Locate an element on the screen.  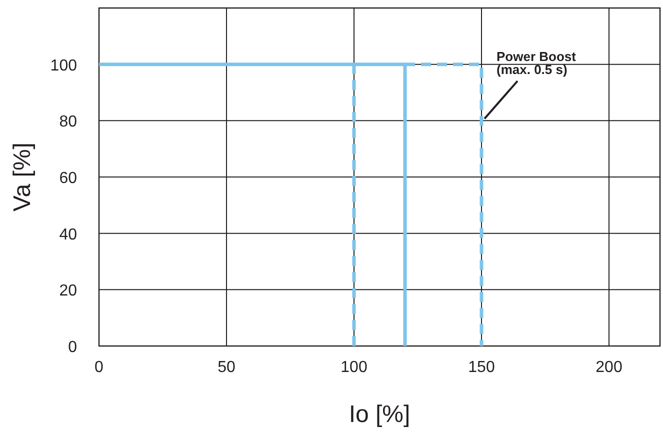
y-tick-label: 0 is located at coordinates (73, 347).